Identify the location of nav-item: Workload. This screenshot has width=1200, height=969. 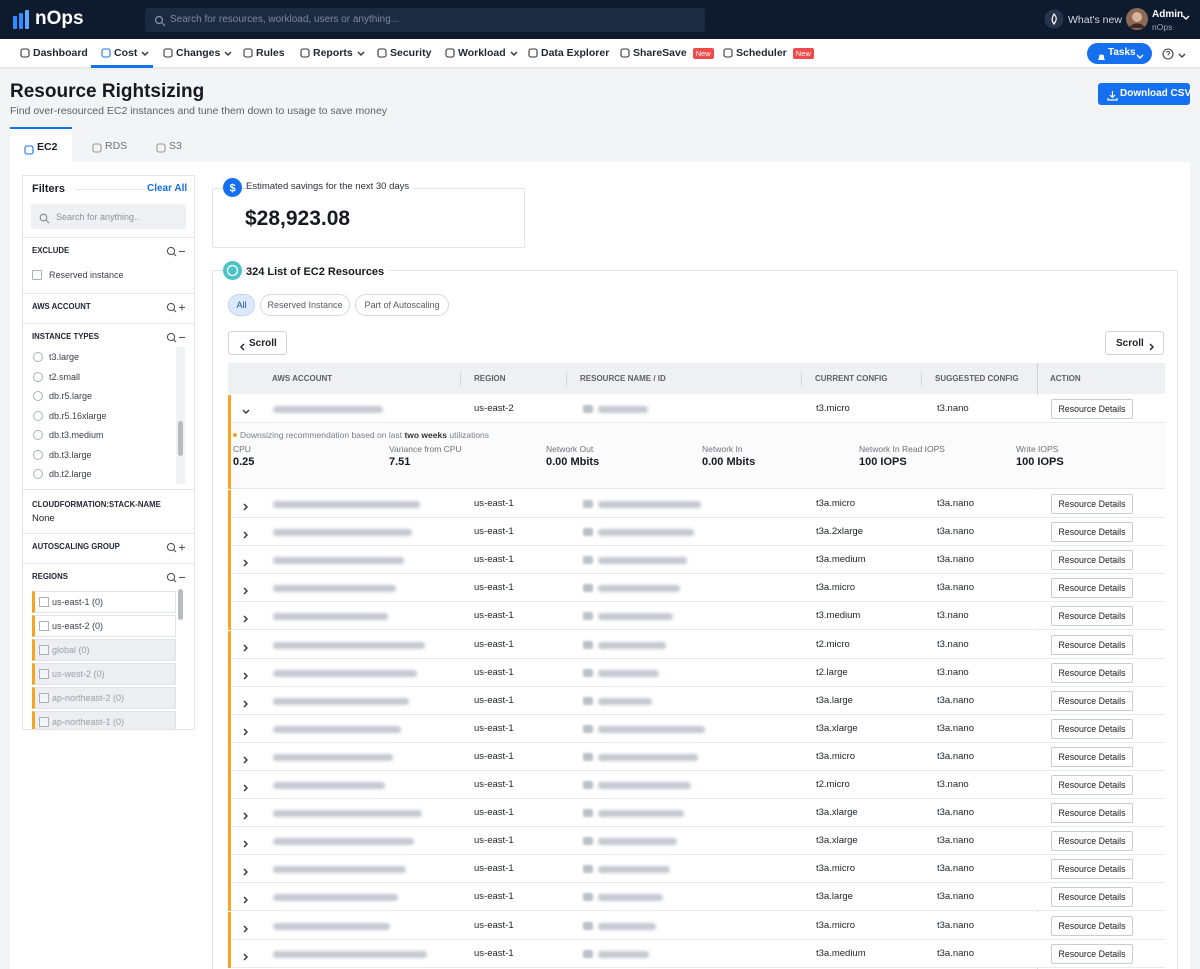
(481, 53).